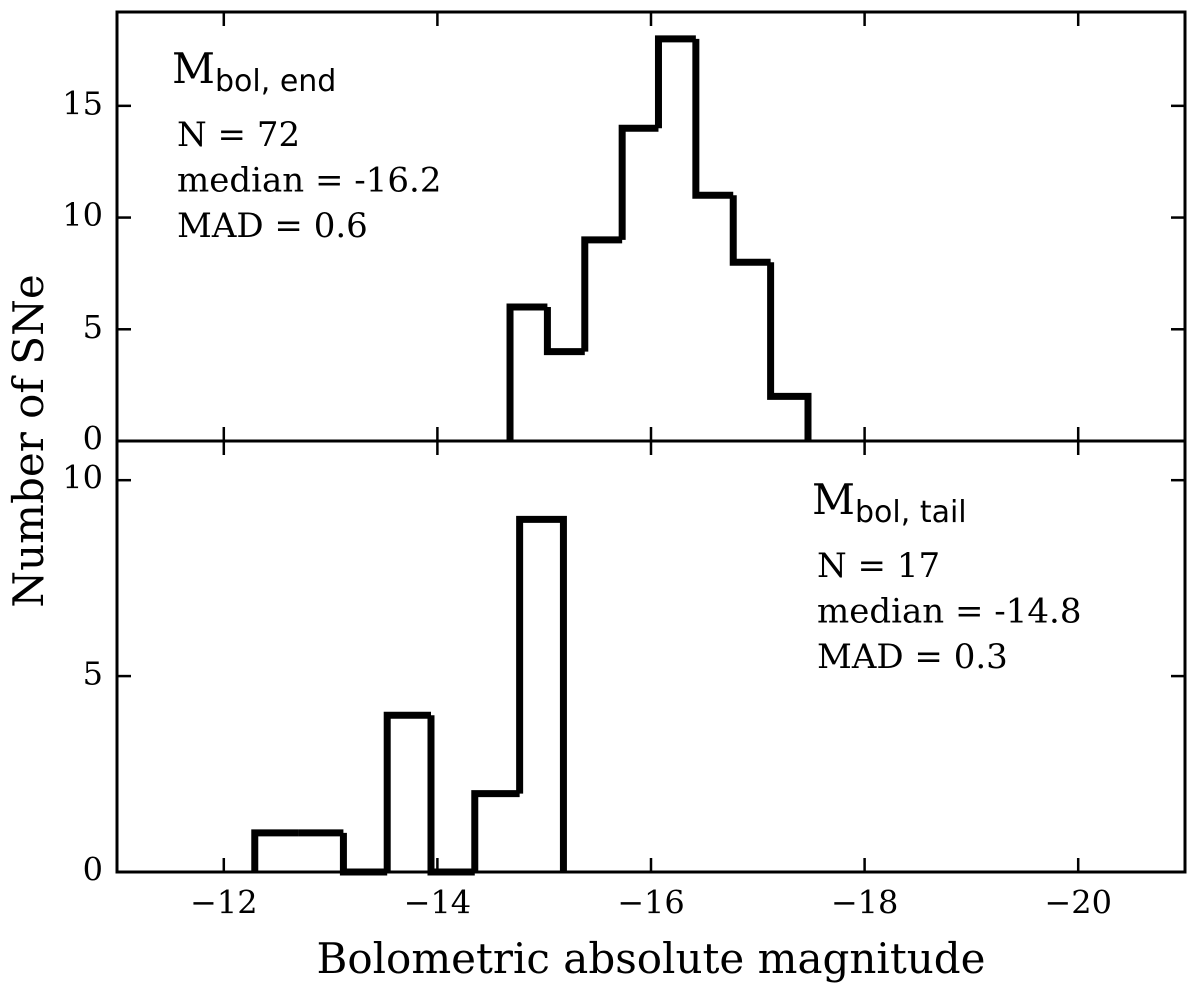 This screenshot has height=995, width=1200. Describe the element at coordinates (272, 226) in the screenshot. I see `stat-line: MAD = 0.6` at that location.